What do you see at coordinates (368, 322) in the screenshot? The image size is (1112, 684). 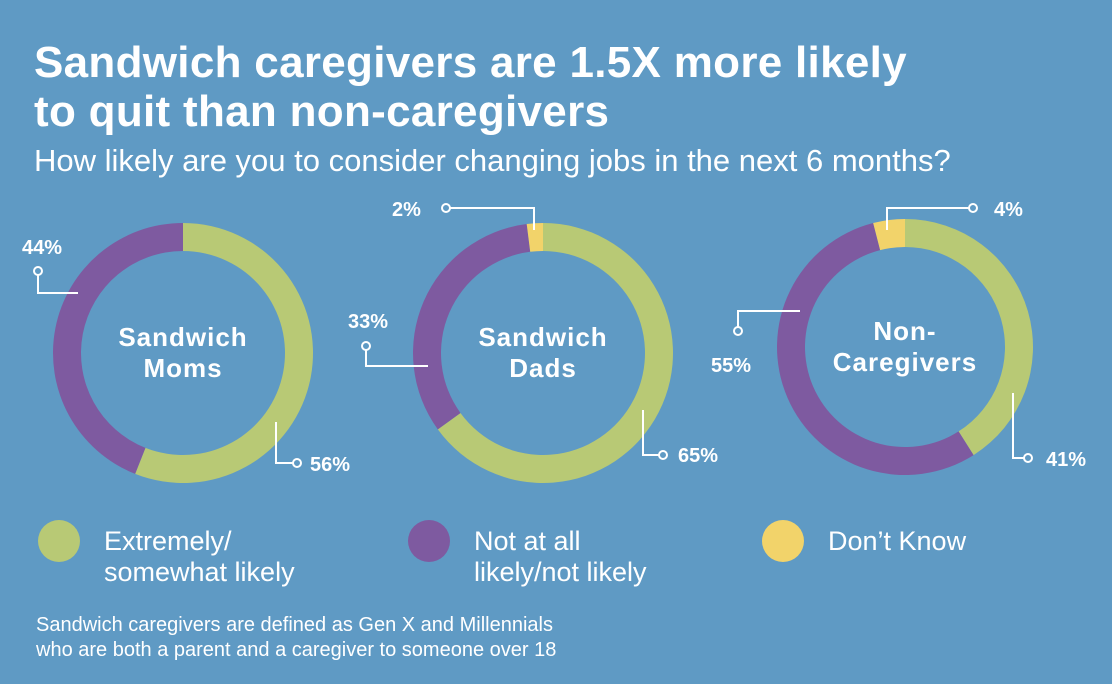 I see `data-label-dads-not-likely: 33%` at bounding box center [368, 322].